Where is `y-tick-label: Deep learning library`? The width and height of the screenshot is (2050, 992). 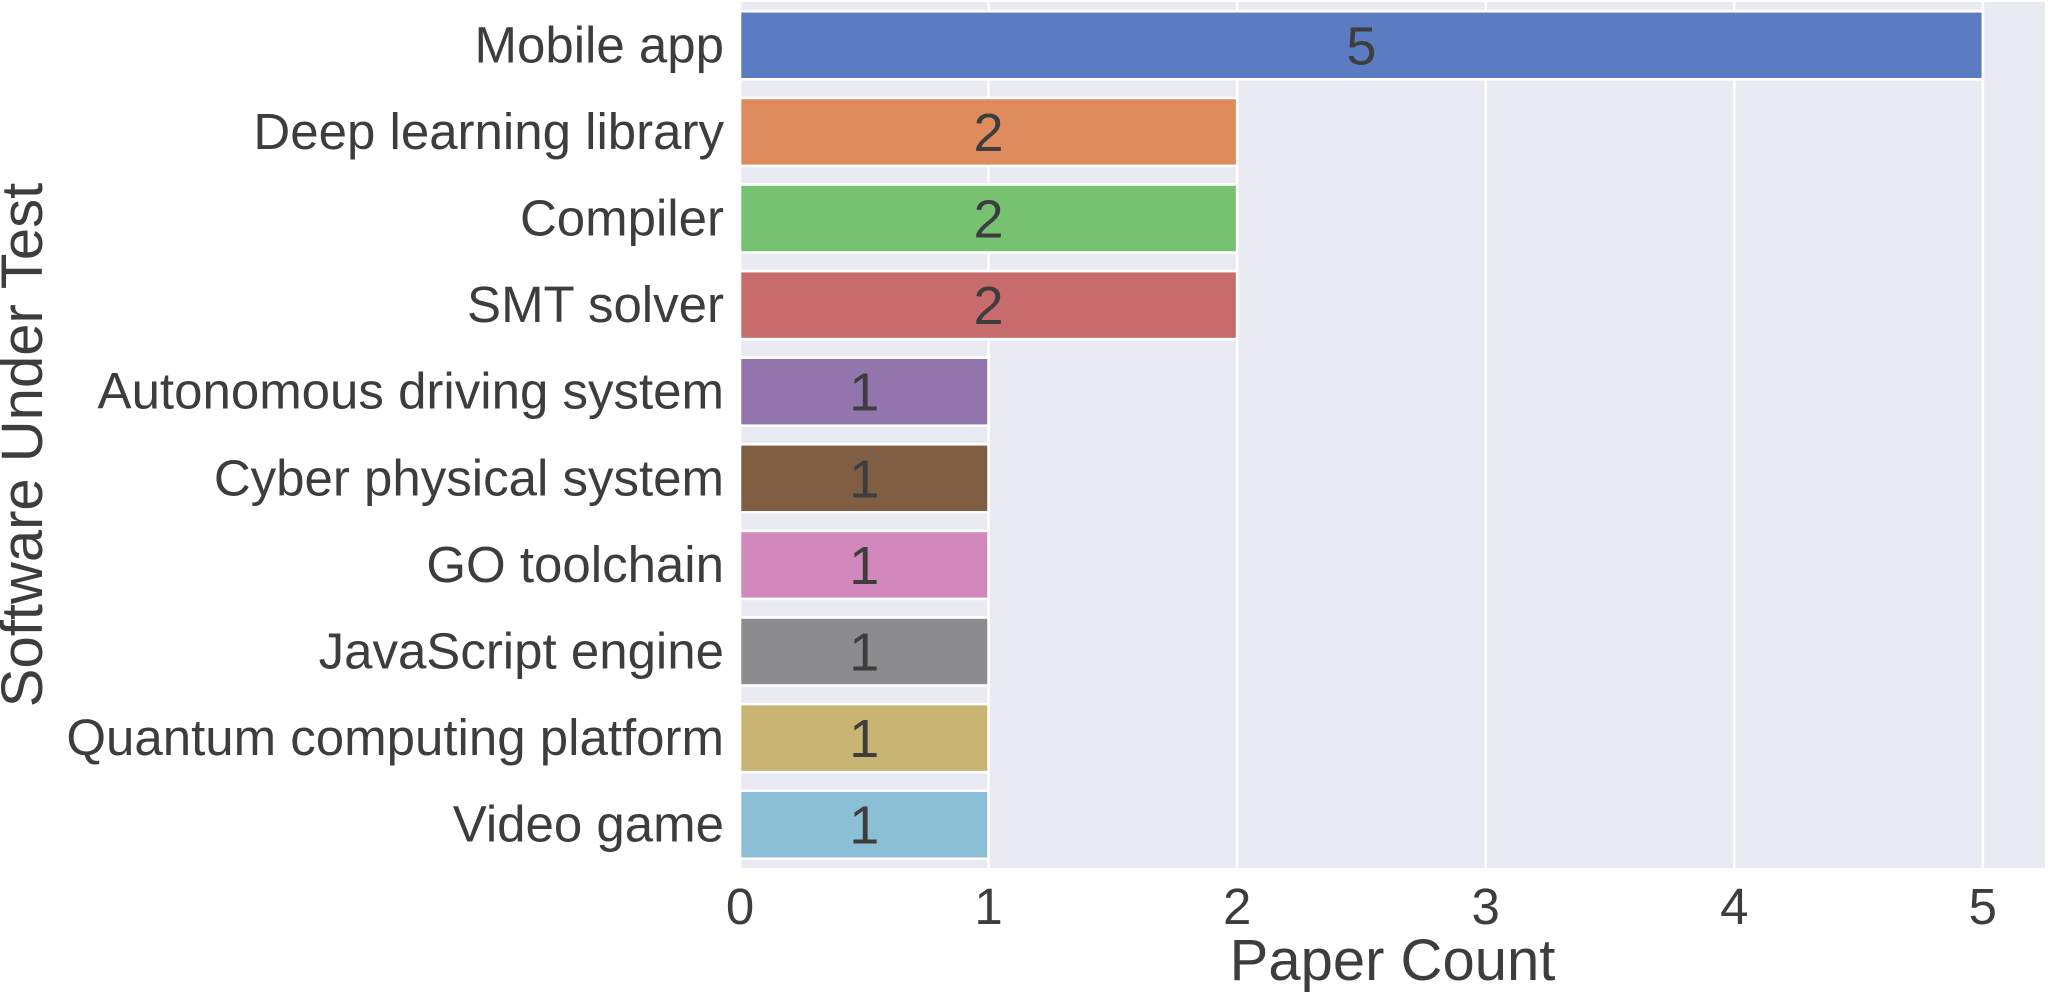 y-tick-label: Deep learning library is located at coordinates (488, 131).